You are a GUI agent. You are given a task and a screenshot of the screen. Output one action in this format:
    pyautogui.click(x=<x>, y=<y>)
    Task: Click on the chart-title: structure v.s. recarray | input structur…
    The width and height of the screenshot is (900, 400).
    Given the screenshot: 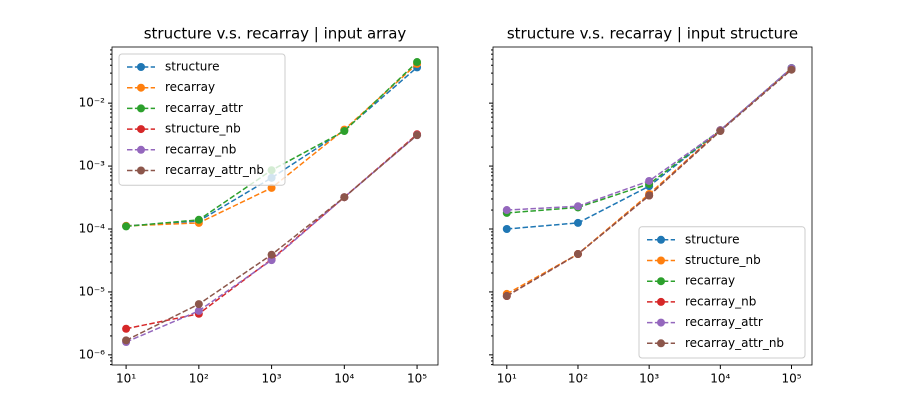 What is the action you would take?
    pyautogui.click(x=652, y=34)
    